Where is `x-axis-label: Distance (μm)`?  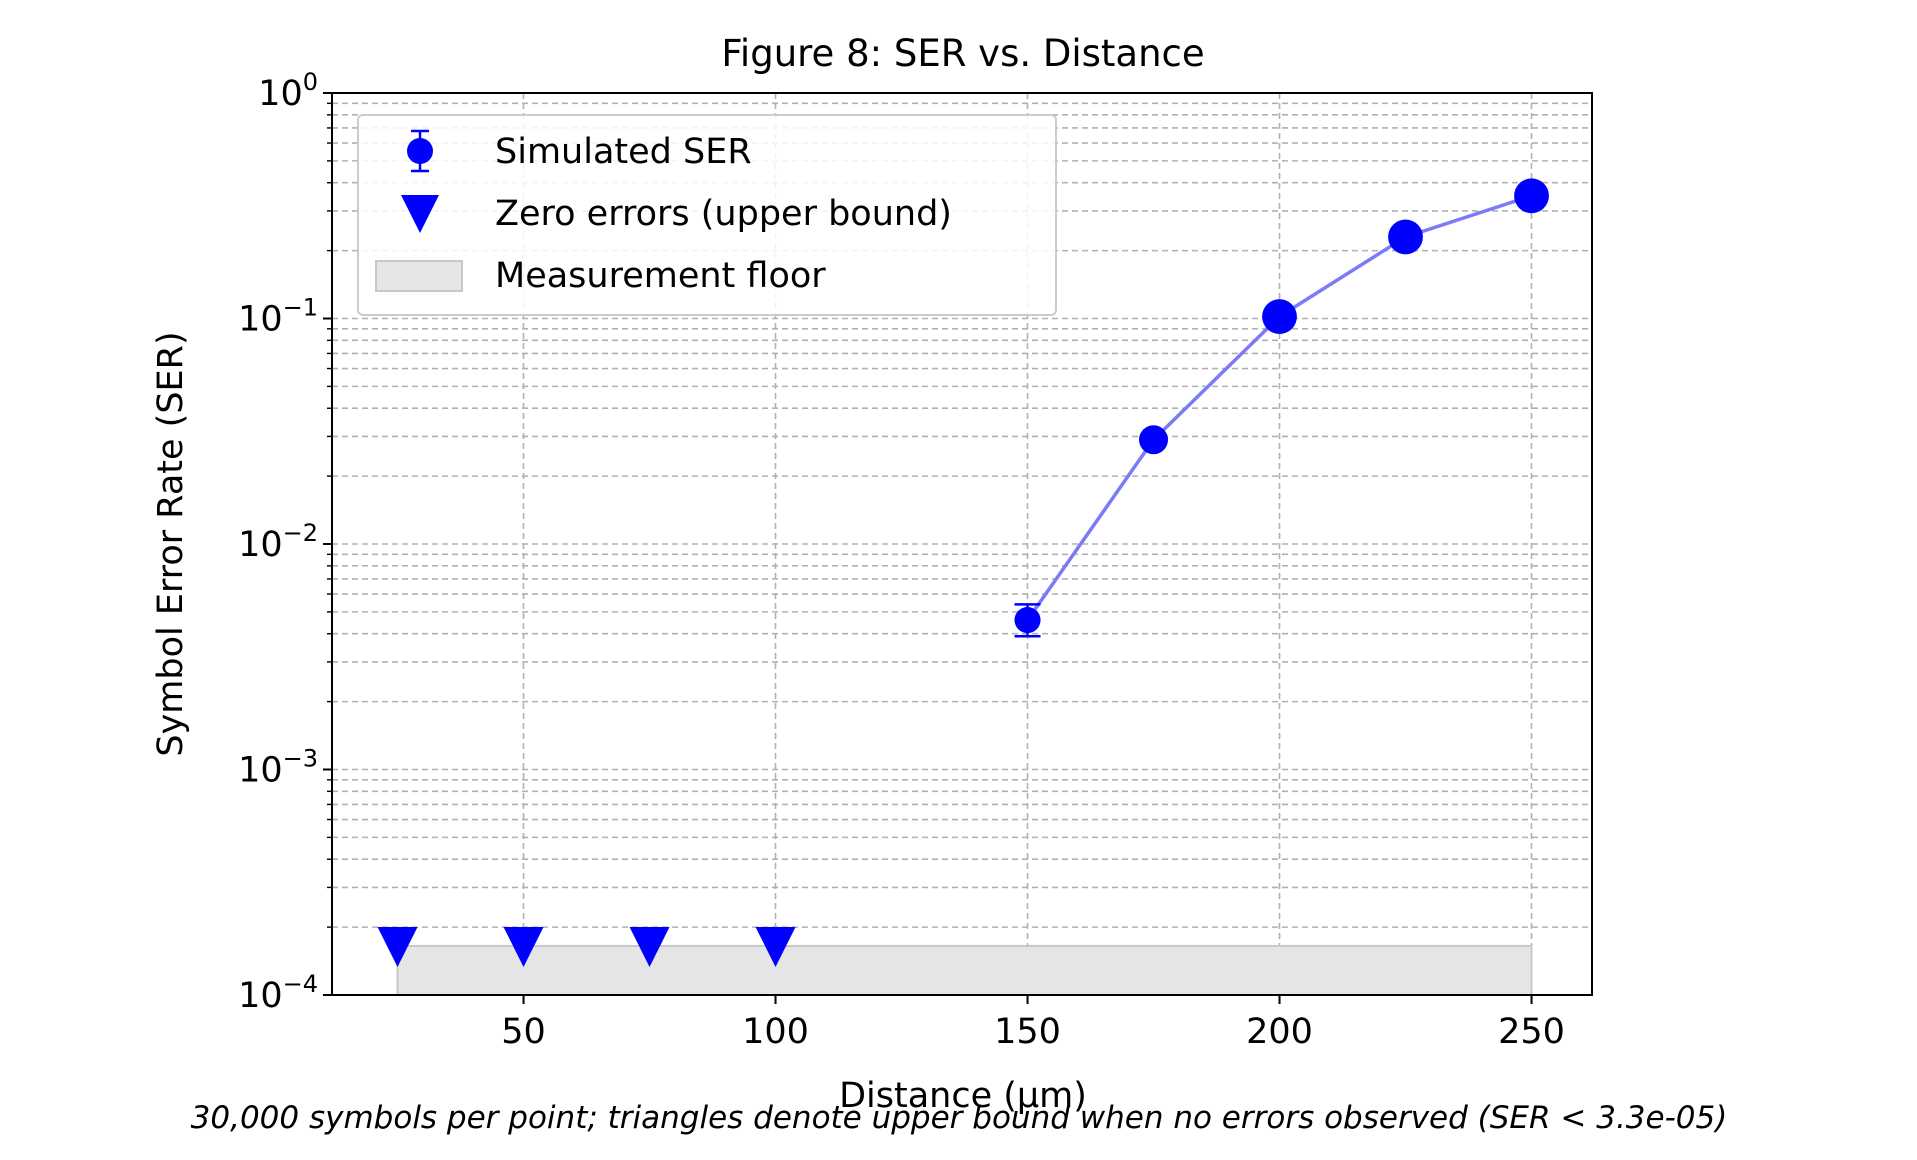 x-axis-label: Distance (μm) is located at coordinates (963, 1096).